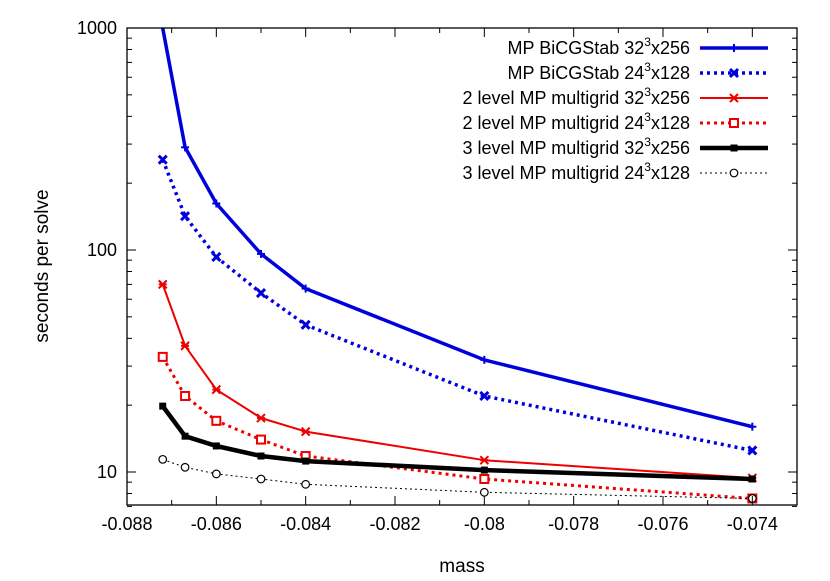 This screenshot has height=581, width=830. I want to click on x-axis-label: mass, so click(461, 566).